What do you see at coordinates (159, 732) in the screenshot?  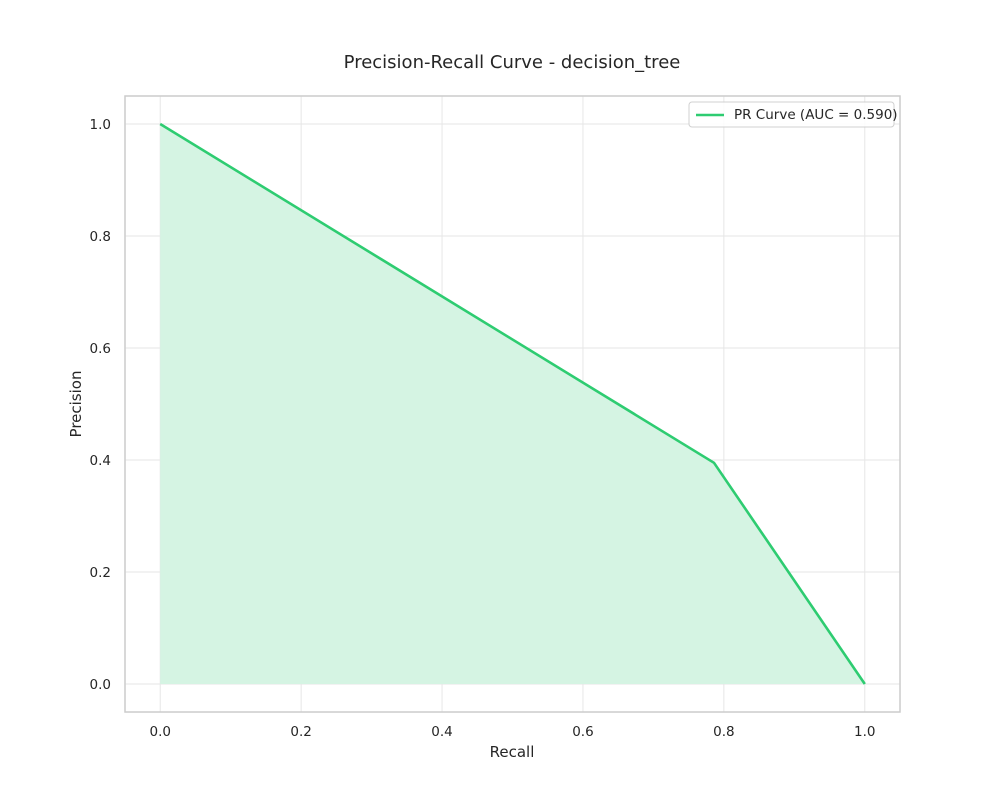 I see `x-tick-label: 0.0` at bounding box center [159, 732].